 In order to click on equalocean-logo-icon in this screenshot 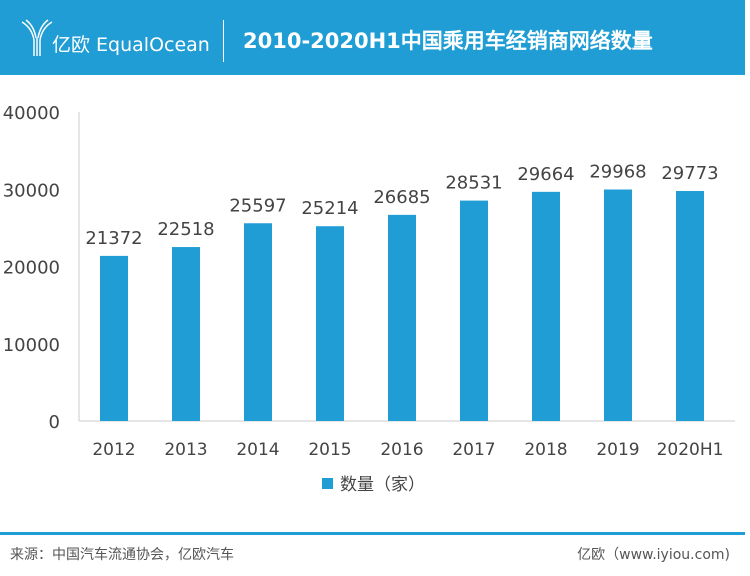, I will do `click(37, 37)`.